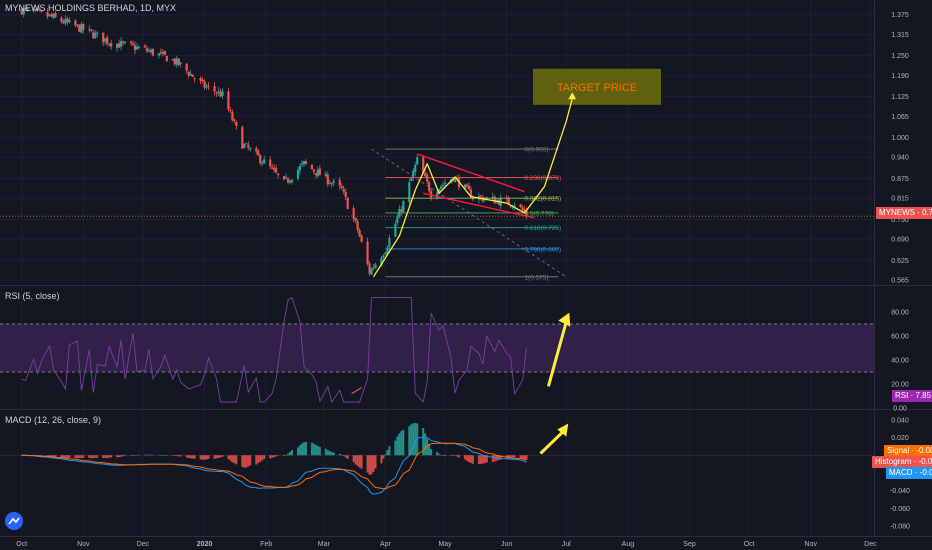 The image size is (932, 550). What do you see at coordinates (908, 451) in the screenshot?
I see `signal-badge: Signal · -0.005` at bounding box center [908, 451].